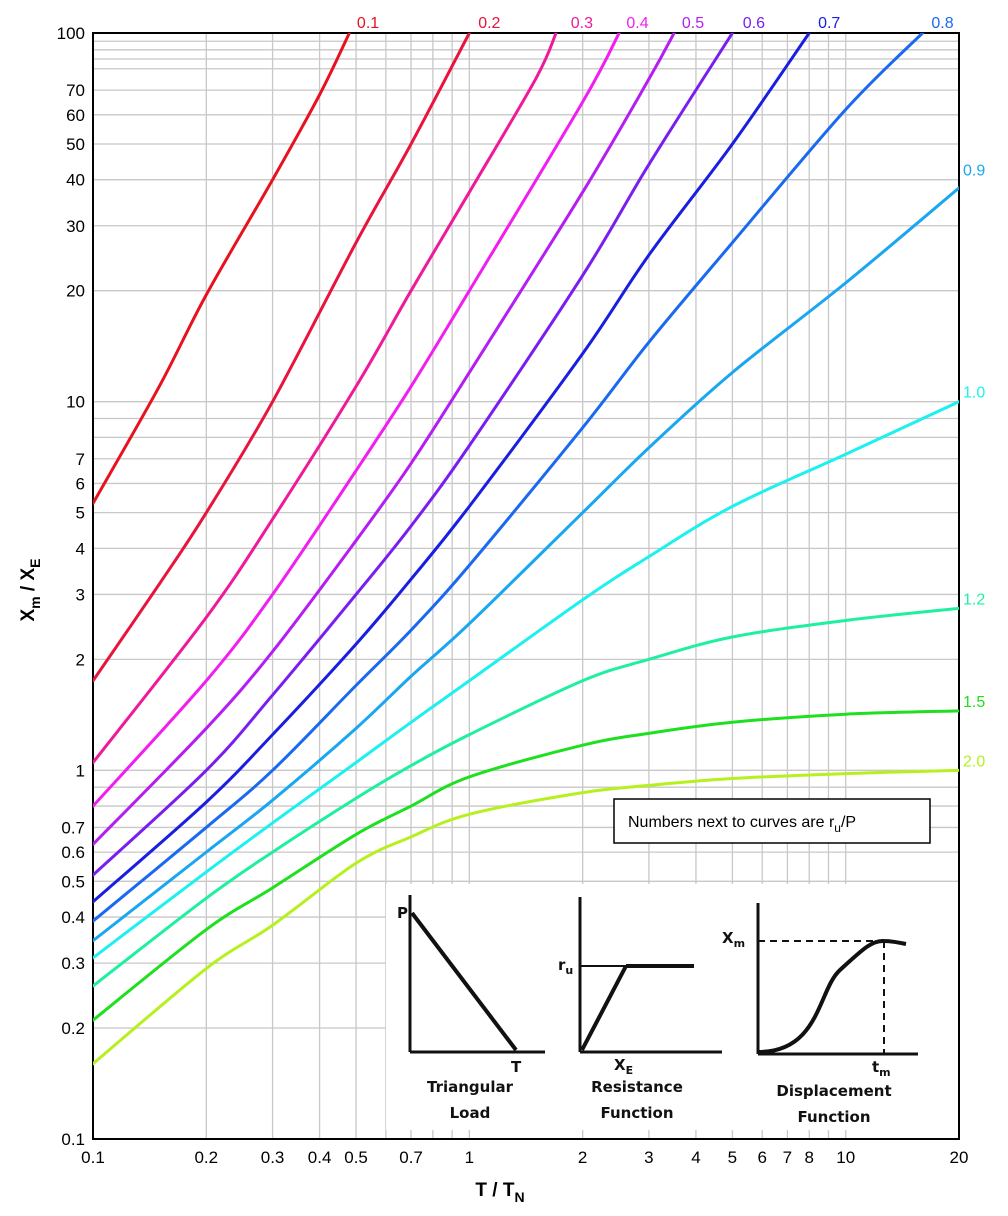 The height and width of the screenshot is (1216, 1008). What do you see at coordinates (356, 1157) in the screenshot?
I see `x-tick-label: 0.5` at bounding box center [356, 1157].